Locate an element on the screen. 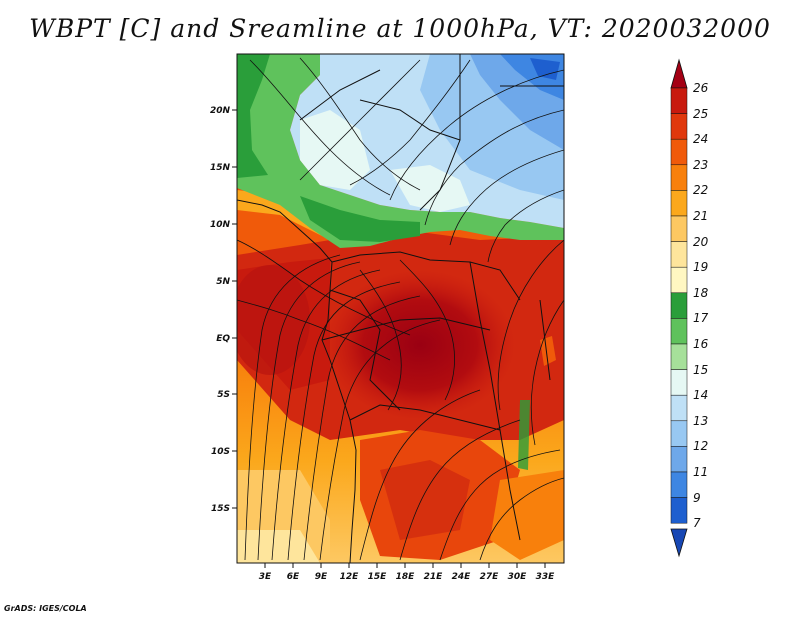  longitude-axis: 3E 6E 9E 12E 15E 18E 21E 24E 27E 30E 33E is located at coordinates (407, 572).